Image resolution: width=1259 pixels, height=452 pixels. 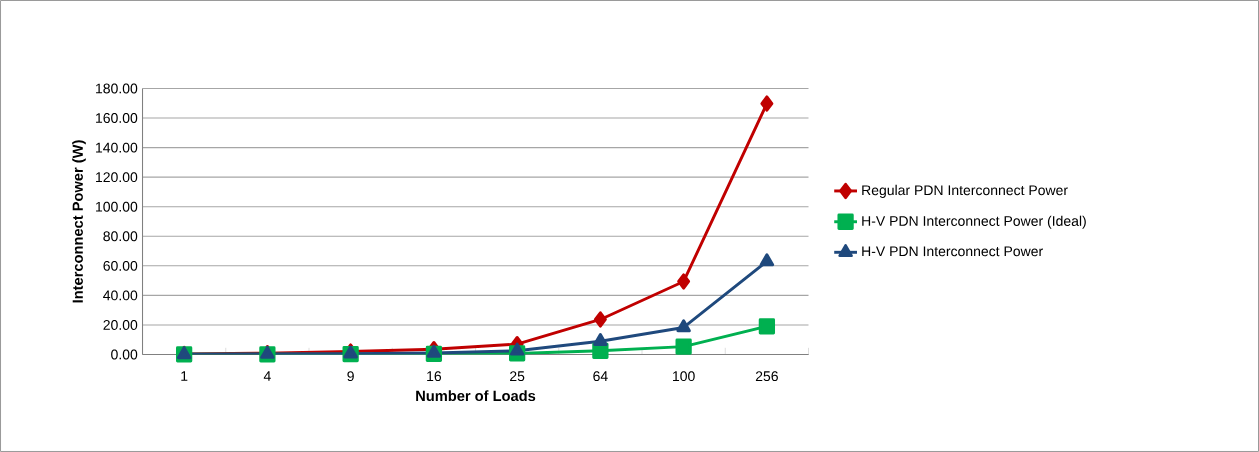 What do you see at coordinates (267, 376) in the screenshot?
I see `x-tick-label: 4` at bounding box center [267, 376].